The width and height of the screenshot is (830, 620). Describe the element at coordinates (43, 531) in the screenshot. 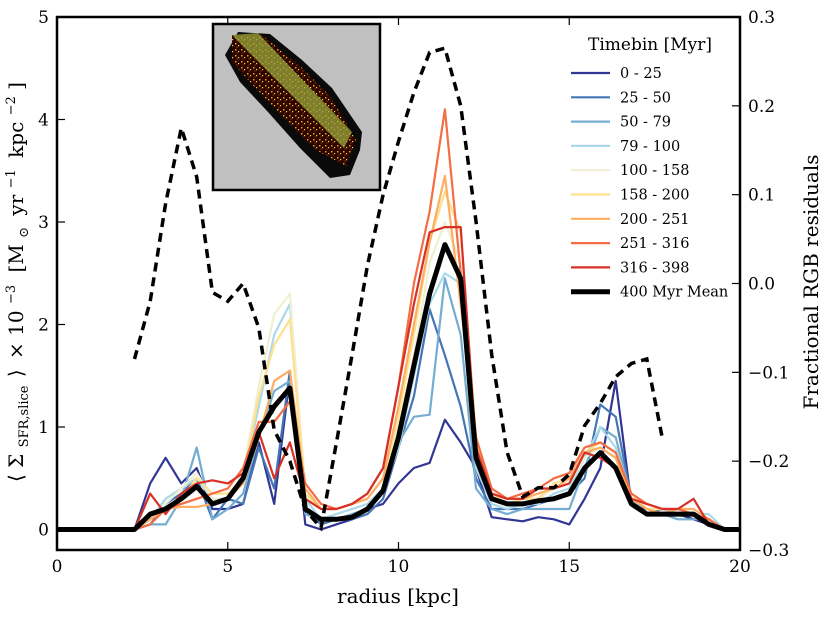

I see `y-left-tick-label: 0` at that location.